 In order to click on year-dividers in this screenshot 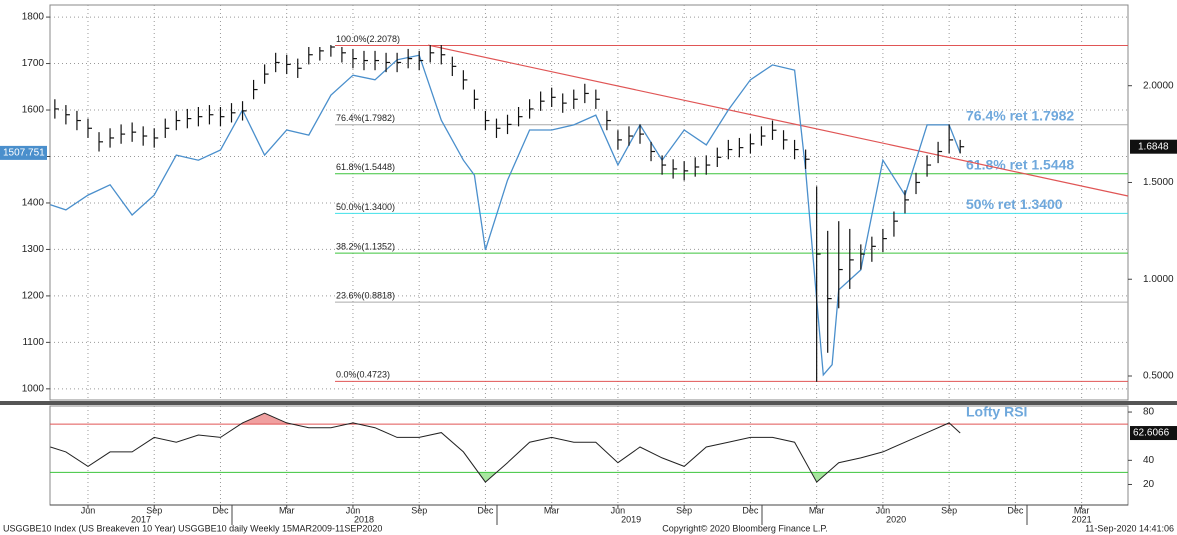, I will do `click(629, 515)`.